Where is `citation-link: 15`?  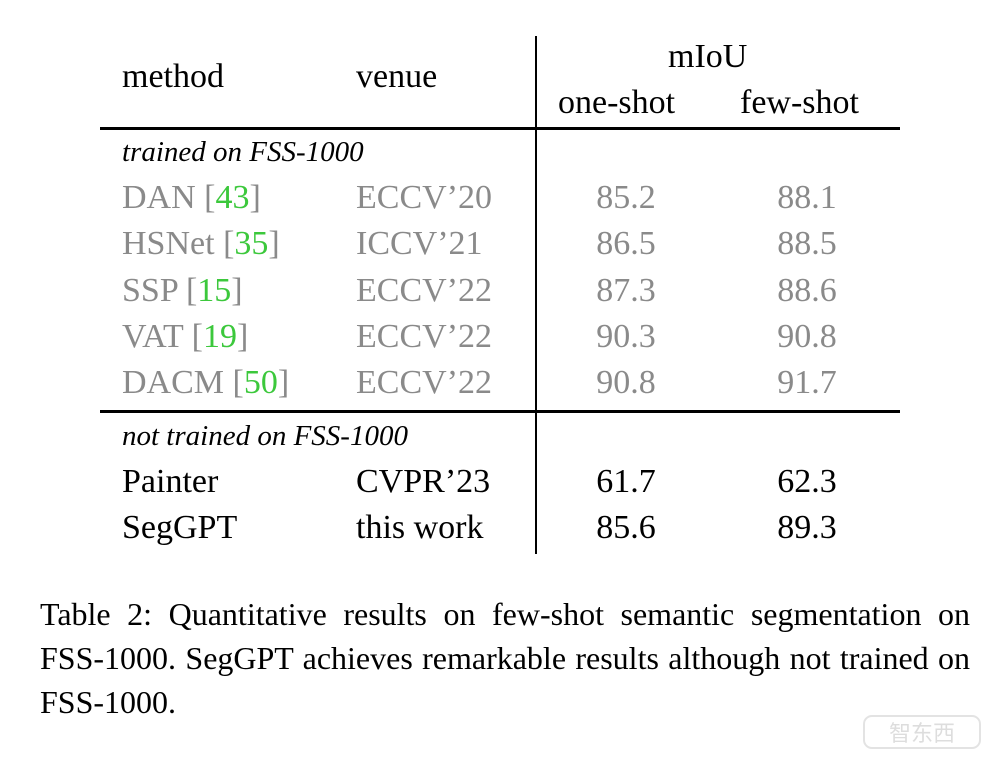 citation-link: 15 is located at coordinates (214, 290).